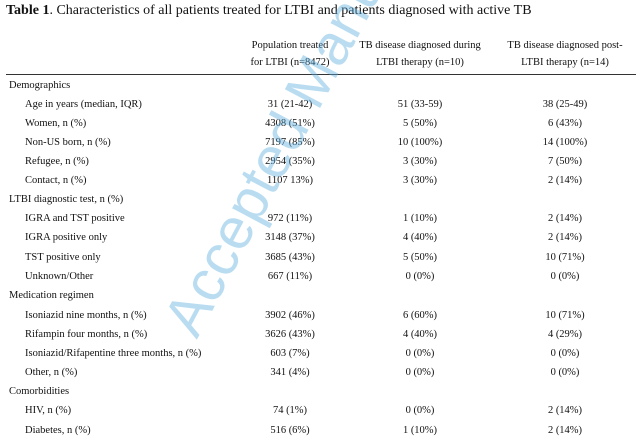 The width and height of the screenshot is (640, 446). I want to click on section-header-row: Medication regimen, so click(320, 299).